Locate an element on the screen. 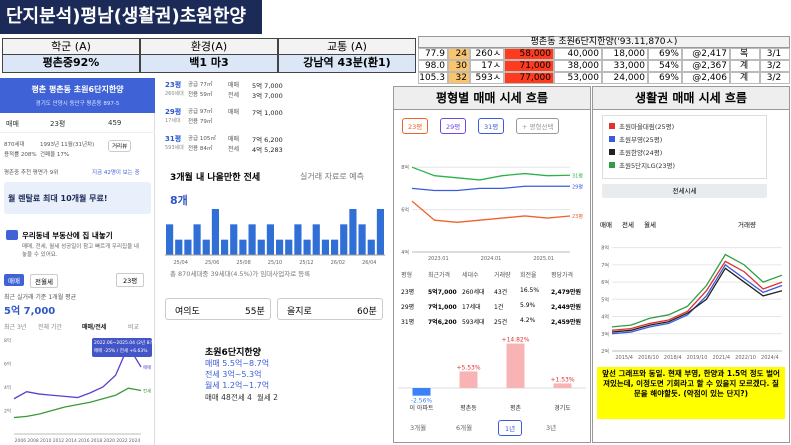 Image resolution: width=791 pixels, height=445 pixels. listing-supply: 공급 105㎡ is located at coordinates (202, 139).